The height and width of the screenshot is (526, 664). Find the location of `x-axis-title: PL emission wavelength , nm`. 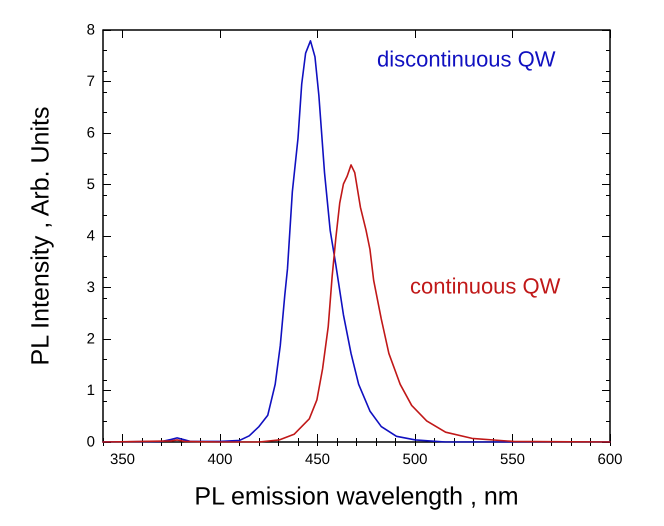

x-axis-title: PL emission wavelength , nm is located at coordinates (356, 496).